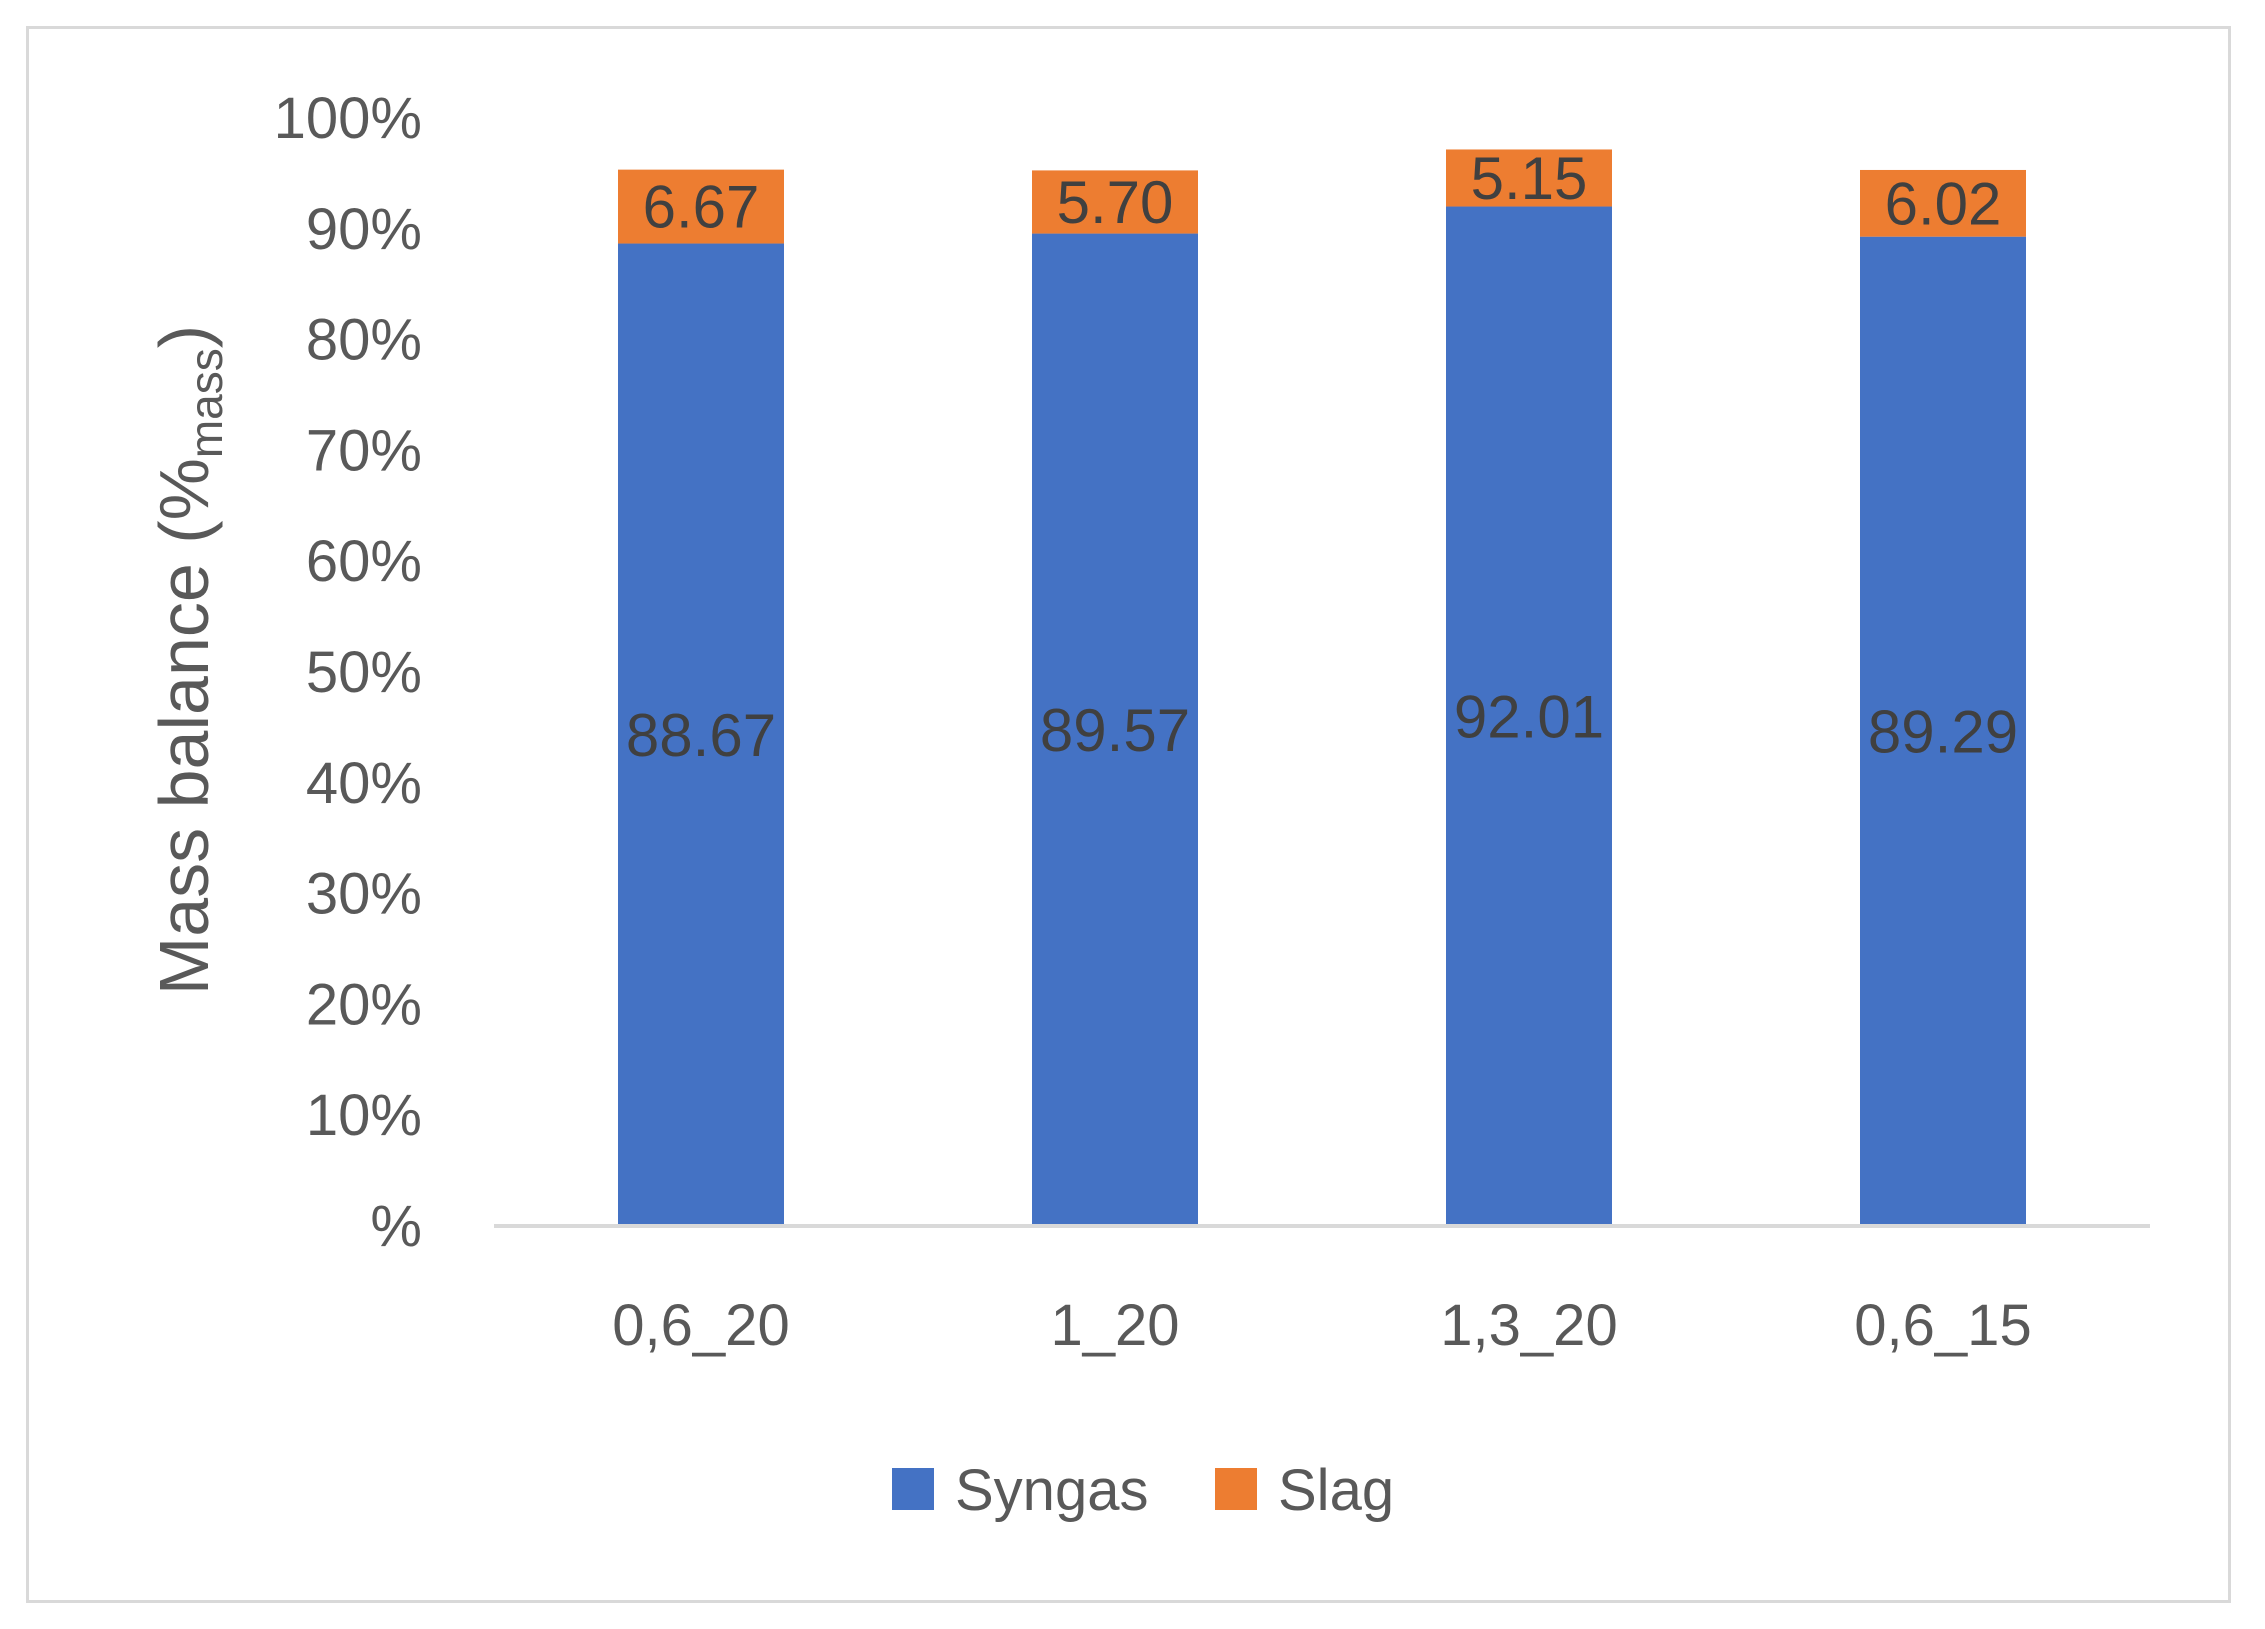 The width and height of the screenshot is (2265, 1629). I want to click on data-label-syngas: 88.67, so click(701, 735).